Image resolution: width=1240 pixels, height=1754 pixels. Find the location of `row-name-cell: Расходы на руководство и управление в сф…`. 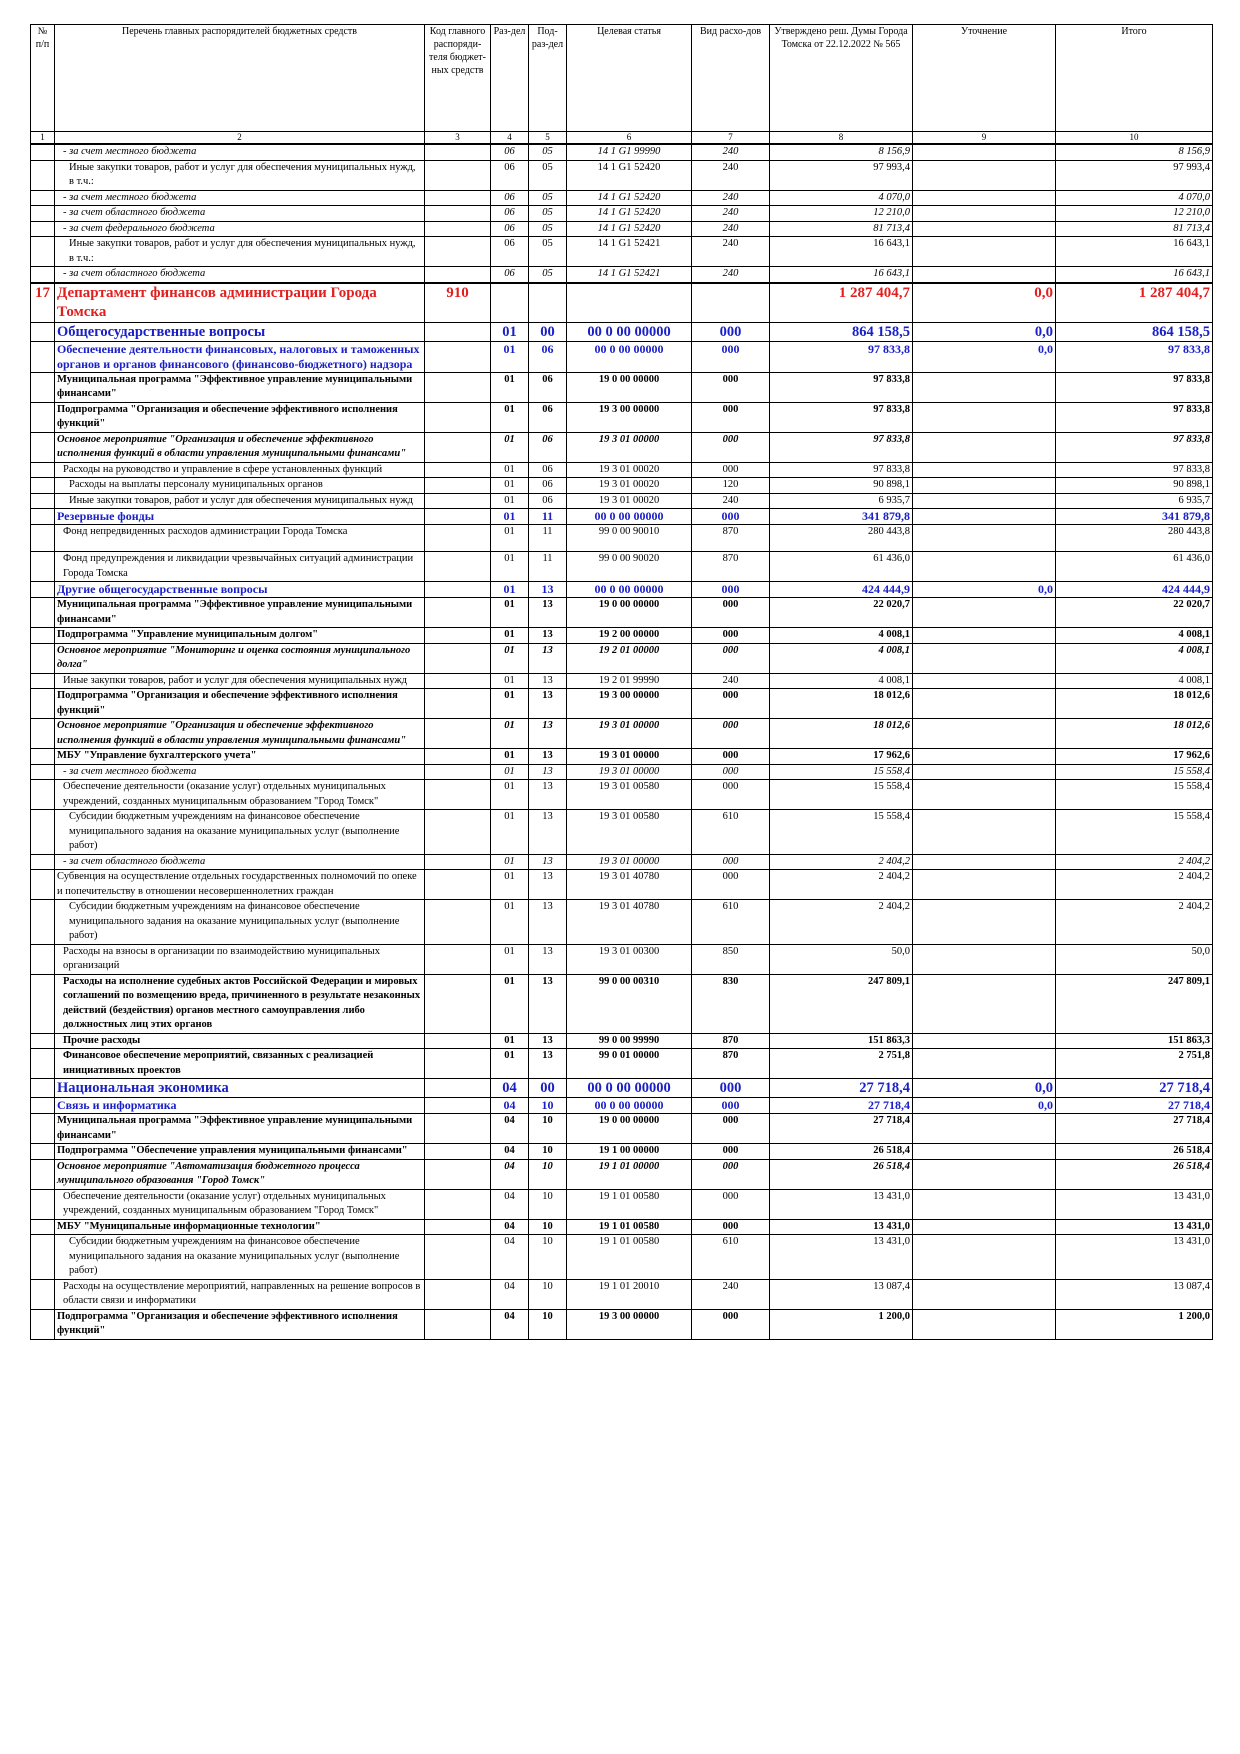

row-name-cell: Расходы на руководство и управление в сф… is located at coordinates (239, 469).